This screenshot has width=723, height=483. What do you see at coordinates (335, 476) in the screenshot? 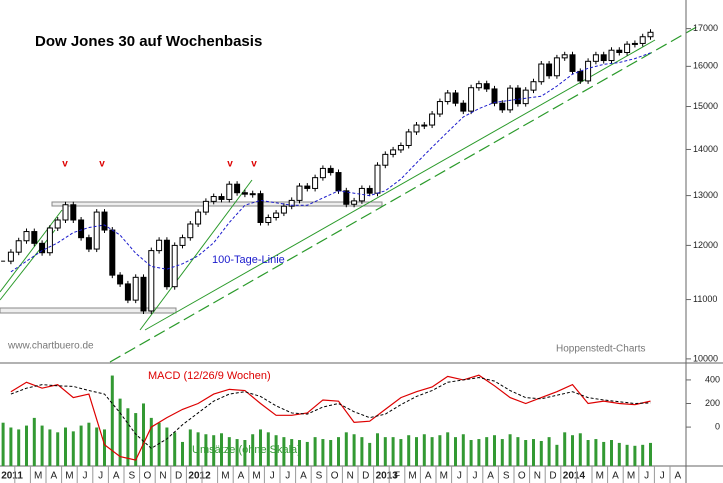
I see `x-tick-label: O` at bounding box center [335, 476].